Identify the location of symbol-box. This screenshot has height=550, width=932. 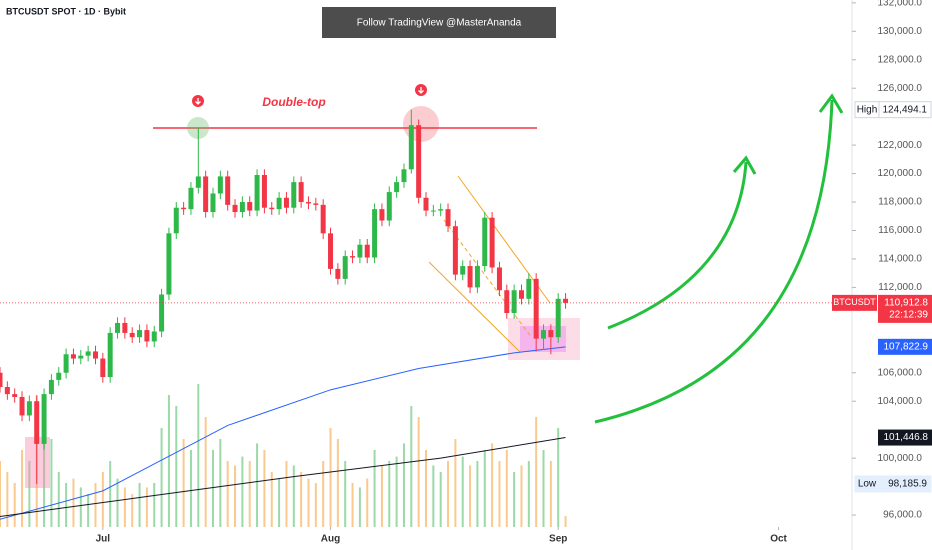
(854, 302).